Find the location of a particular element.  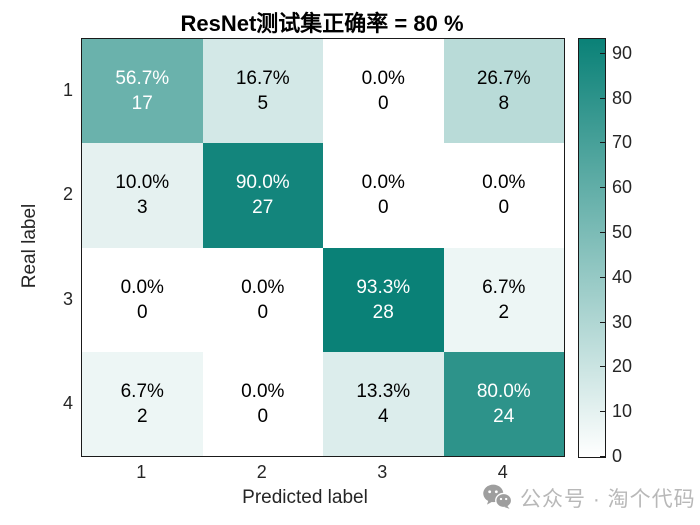

chart-title: ResNet测试集正确率 = 80 % is located at coordinates (322, 23).